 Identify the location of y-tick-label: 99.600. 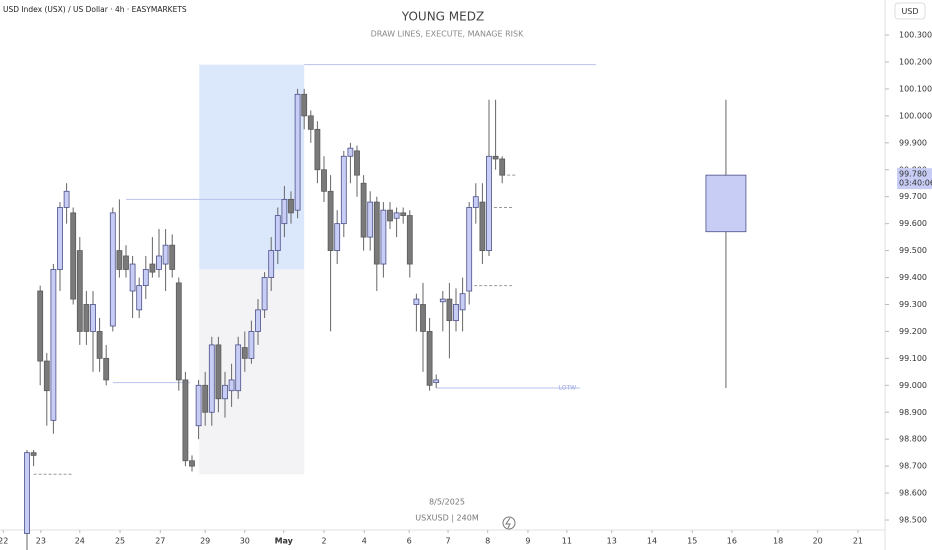
(913, 223).